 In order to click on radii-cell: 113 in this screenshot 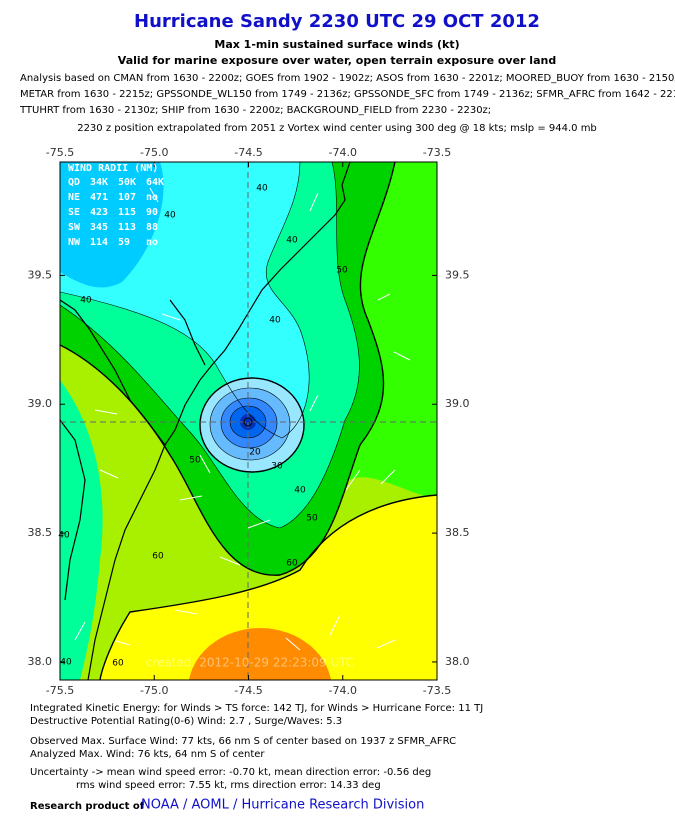, I will do `click(127, 227)`.